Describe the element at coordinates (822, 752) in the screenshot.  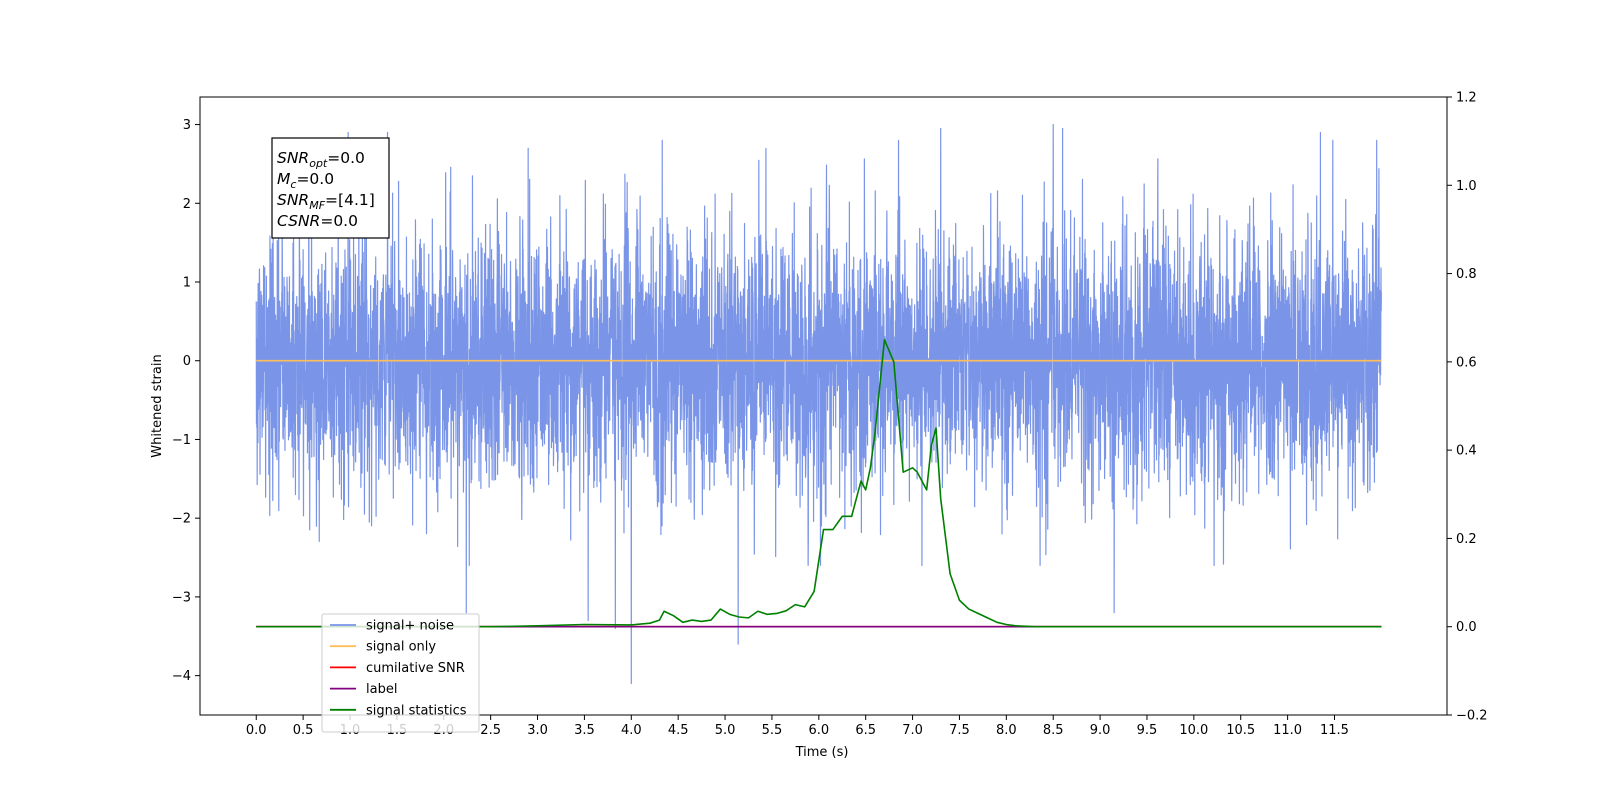
I see `x-axis-label: Time (s)` at that location.